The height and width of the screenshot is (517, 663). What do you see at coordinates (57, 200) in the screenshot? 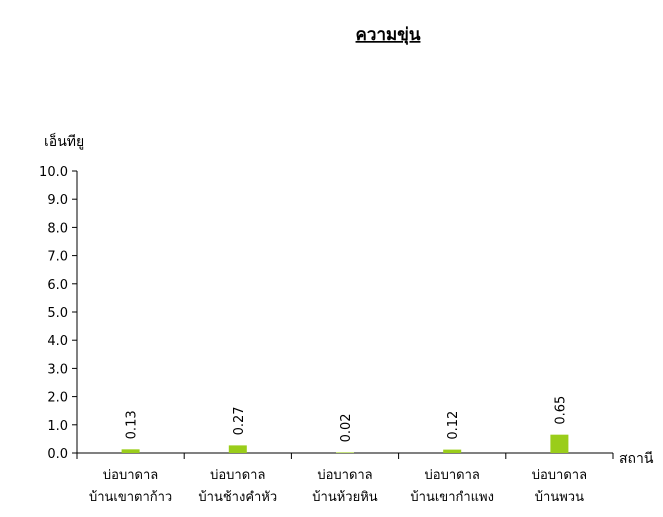
I see `y-tick-label: 9.0` at bounding box center [57, 200].